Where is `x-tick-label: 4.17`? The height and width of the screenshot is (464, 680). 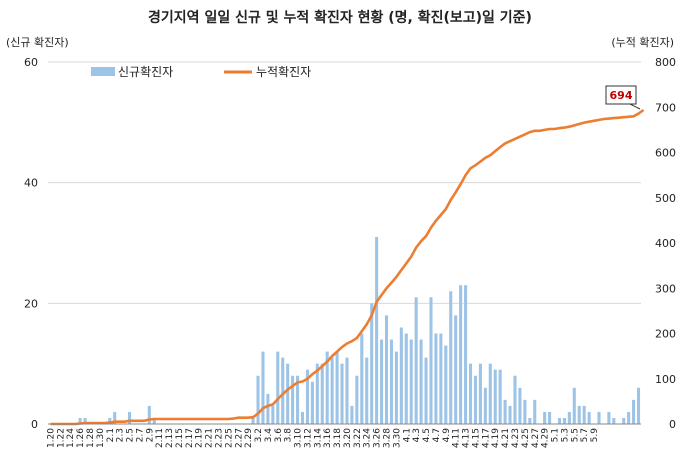 x-tick-label: 4.17 is located at coordinates (486, 438).